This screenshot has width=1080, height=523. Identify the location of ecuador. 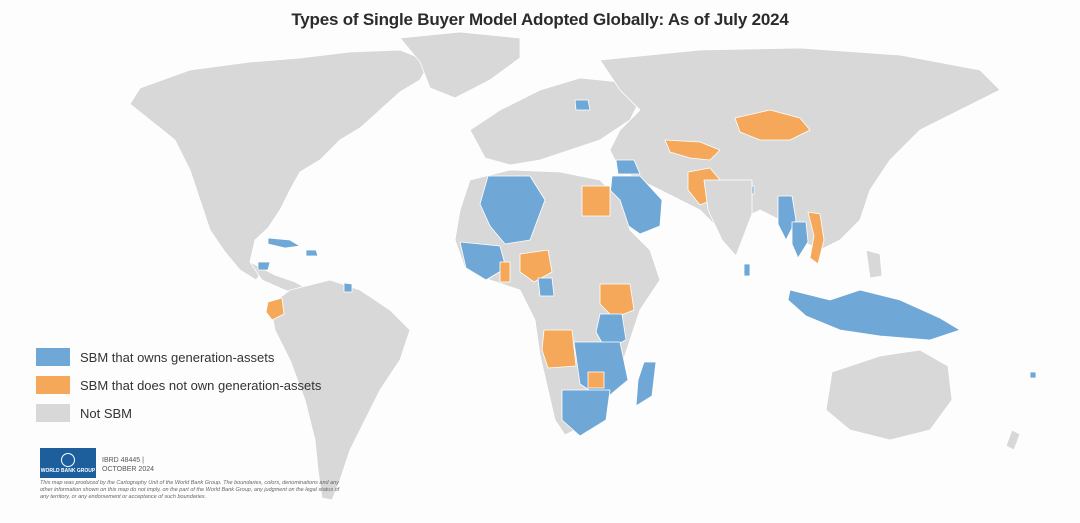
(275, 309).